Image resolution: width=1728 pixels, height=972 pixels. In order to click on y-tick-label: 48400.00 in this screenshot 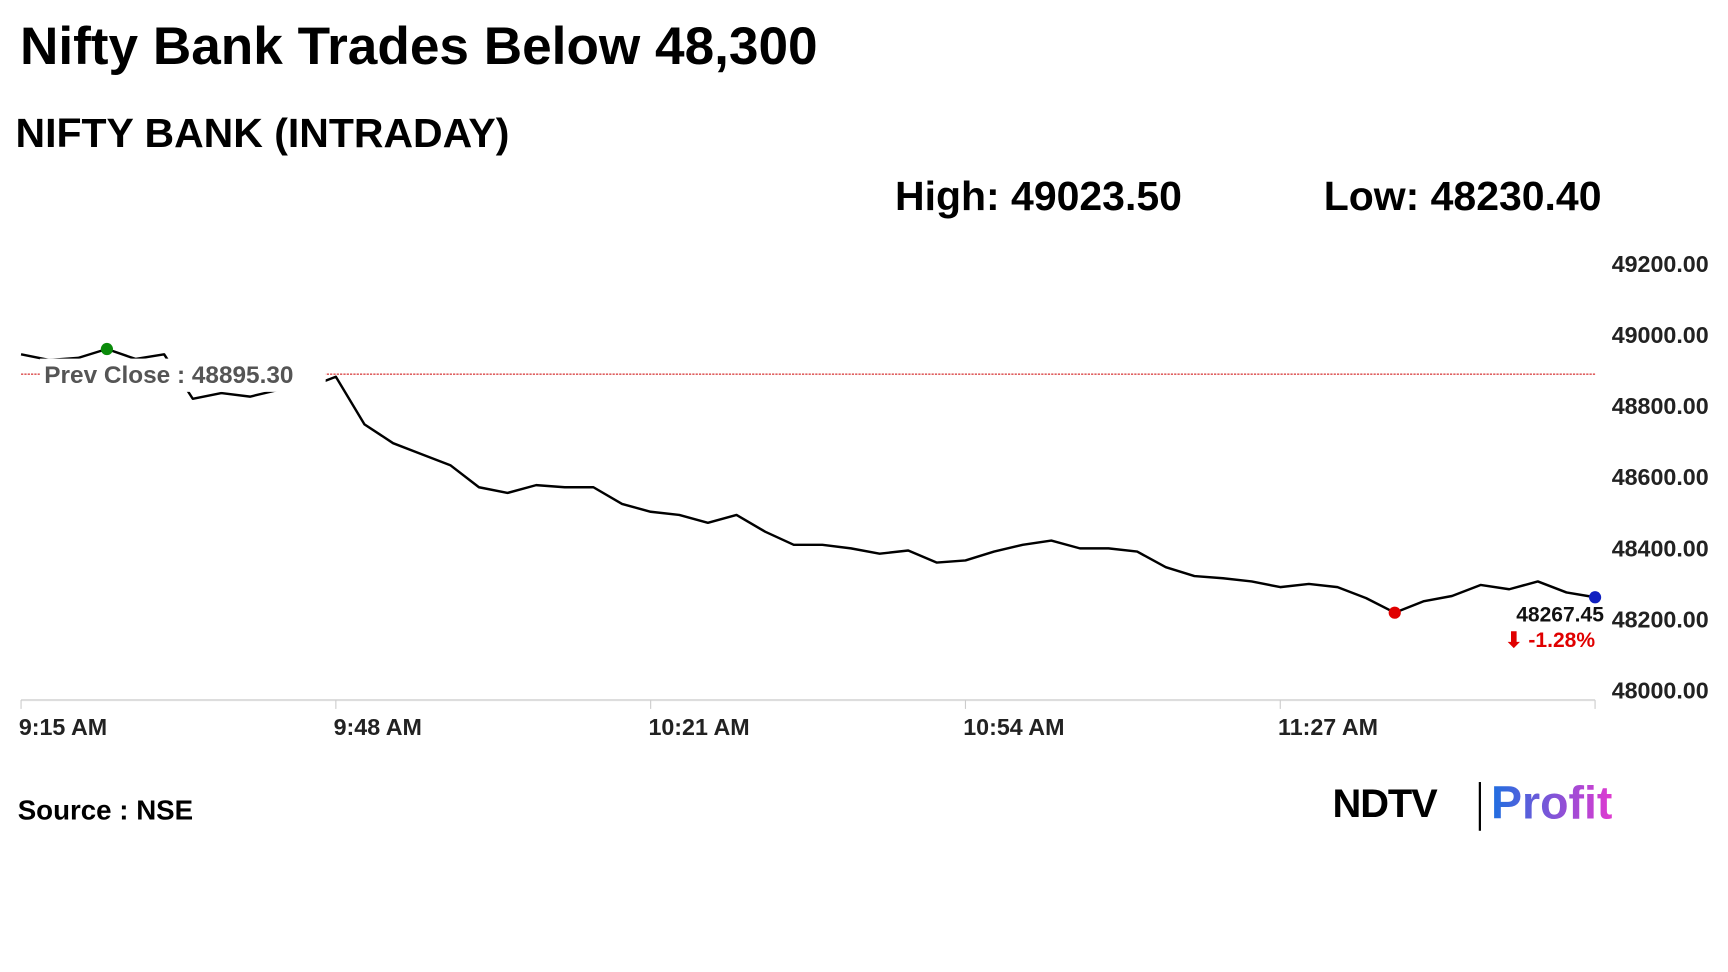, I will do `click(1660, 548)`.